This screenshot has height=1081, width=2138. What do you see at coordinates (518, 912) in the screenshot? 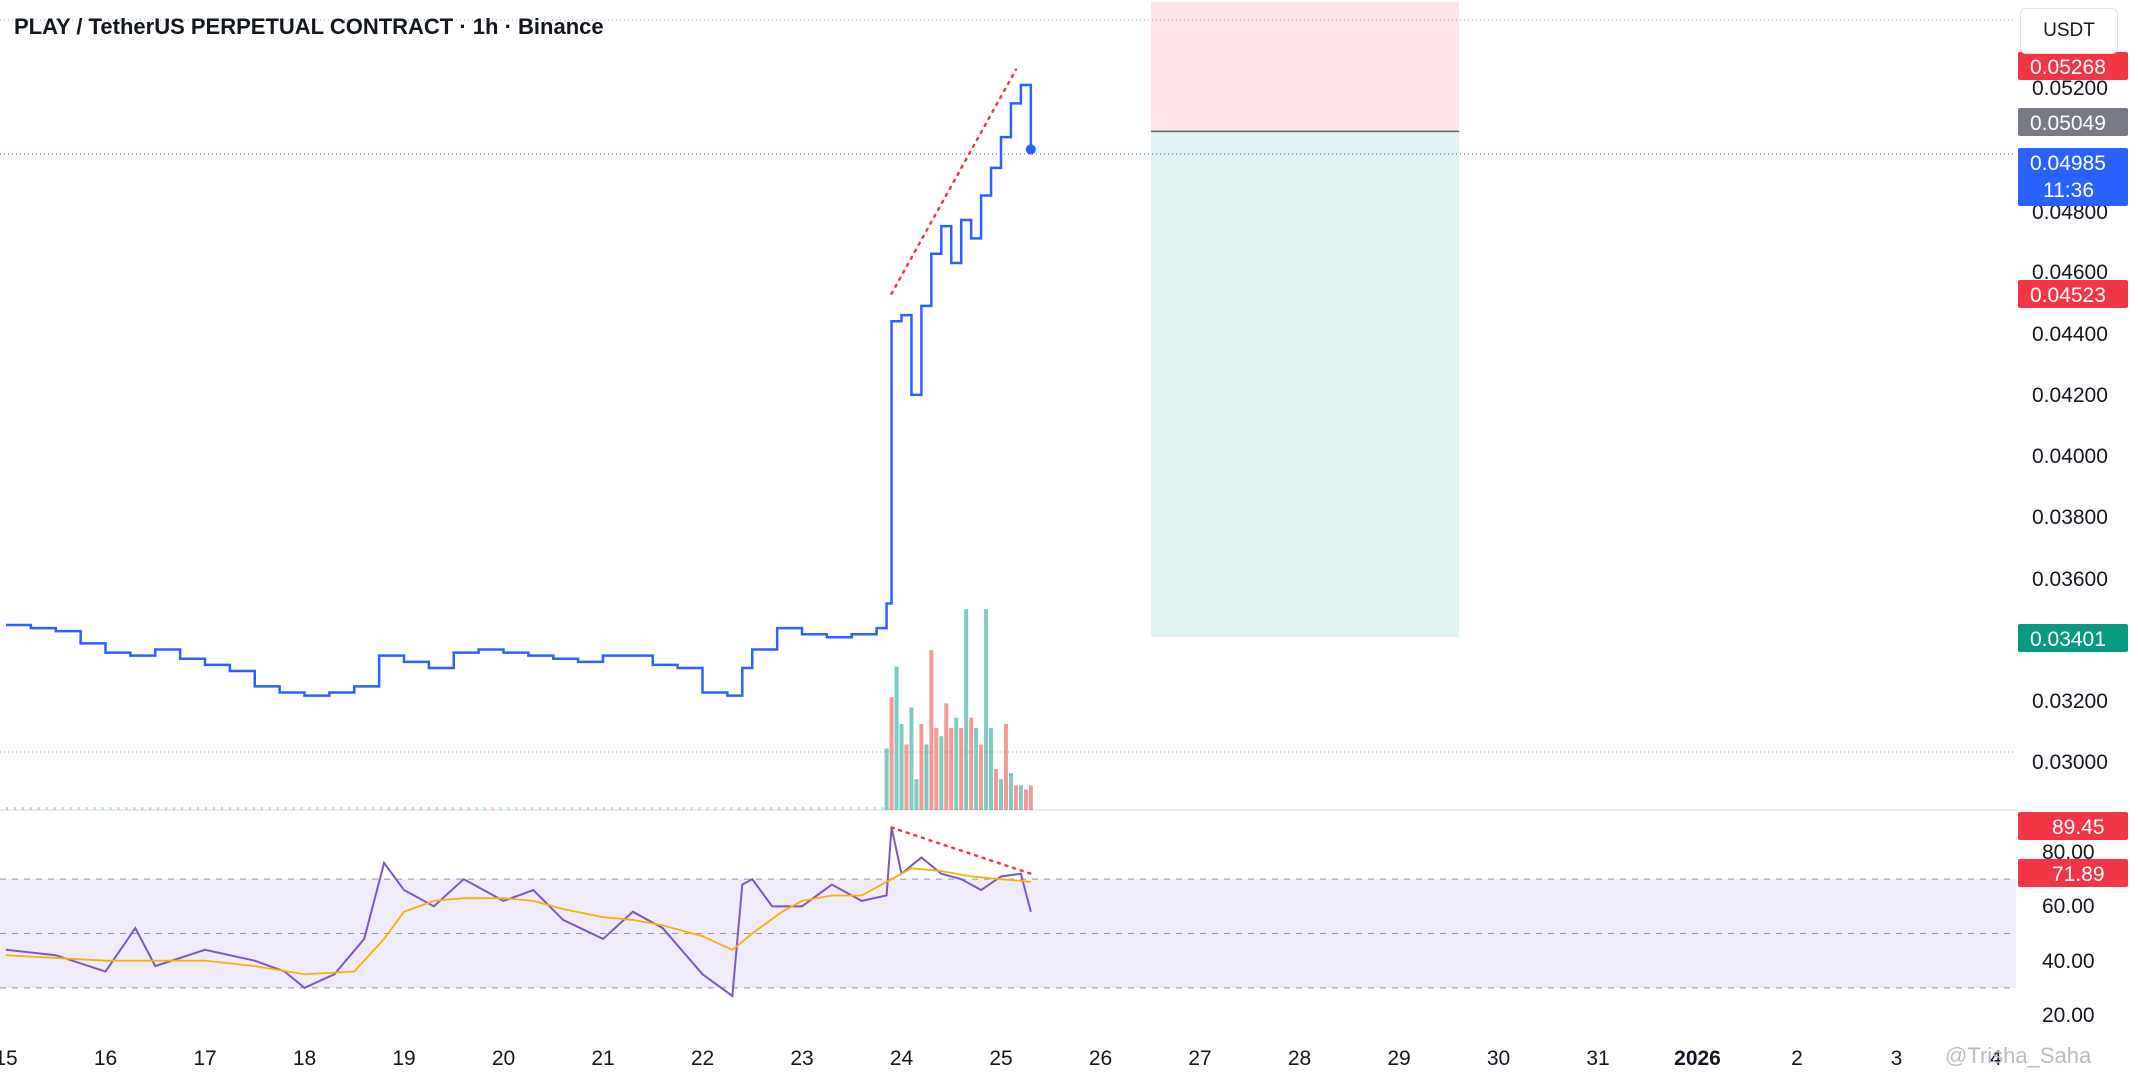
I see `rsi-line` at bounding box center [518, 912].